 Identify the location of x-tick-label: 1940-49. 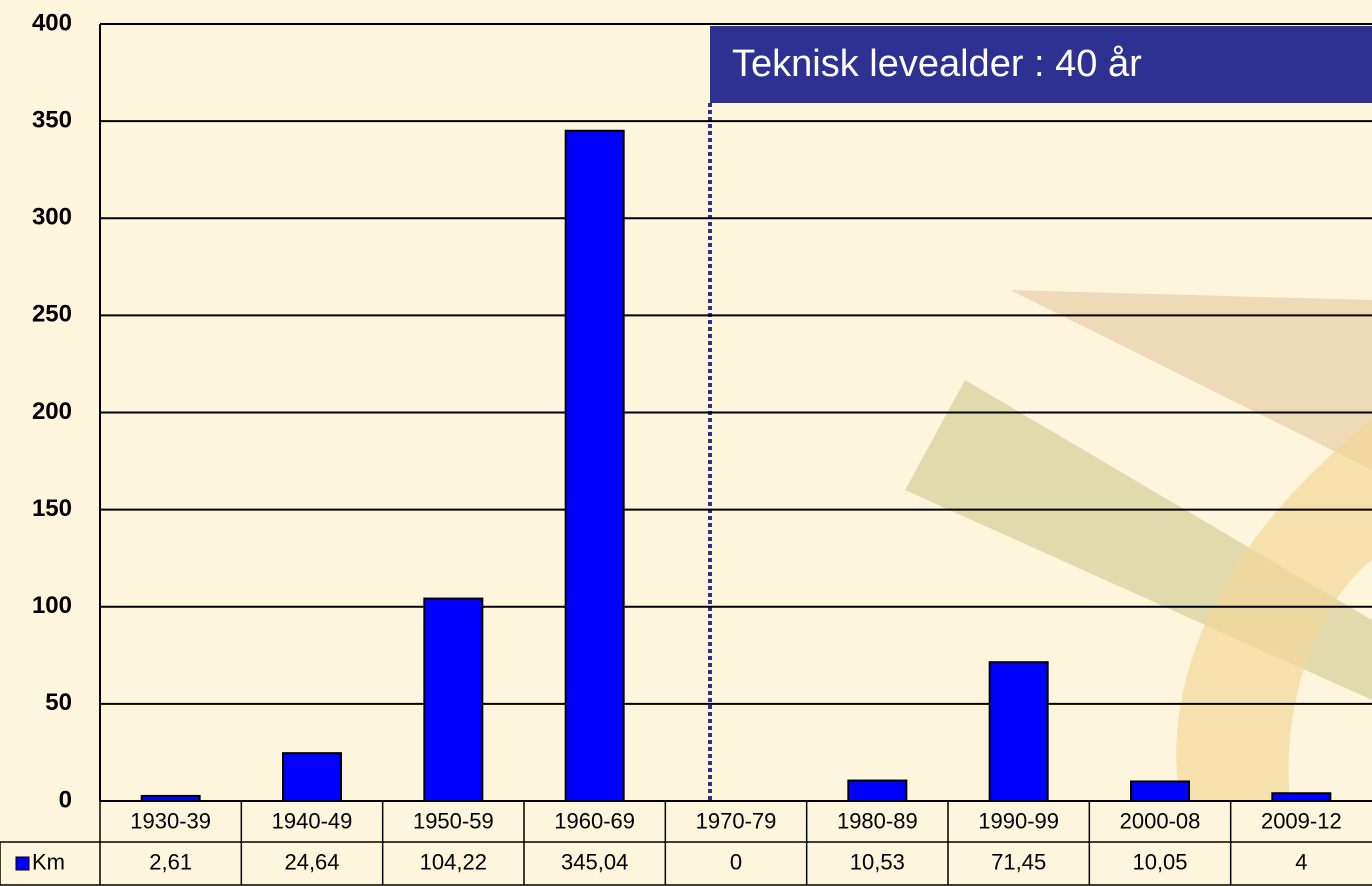
(312, 820).